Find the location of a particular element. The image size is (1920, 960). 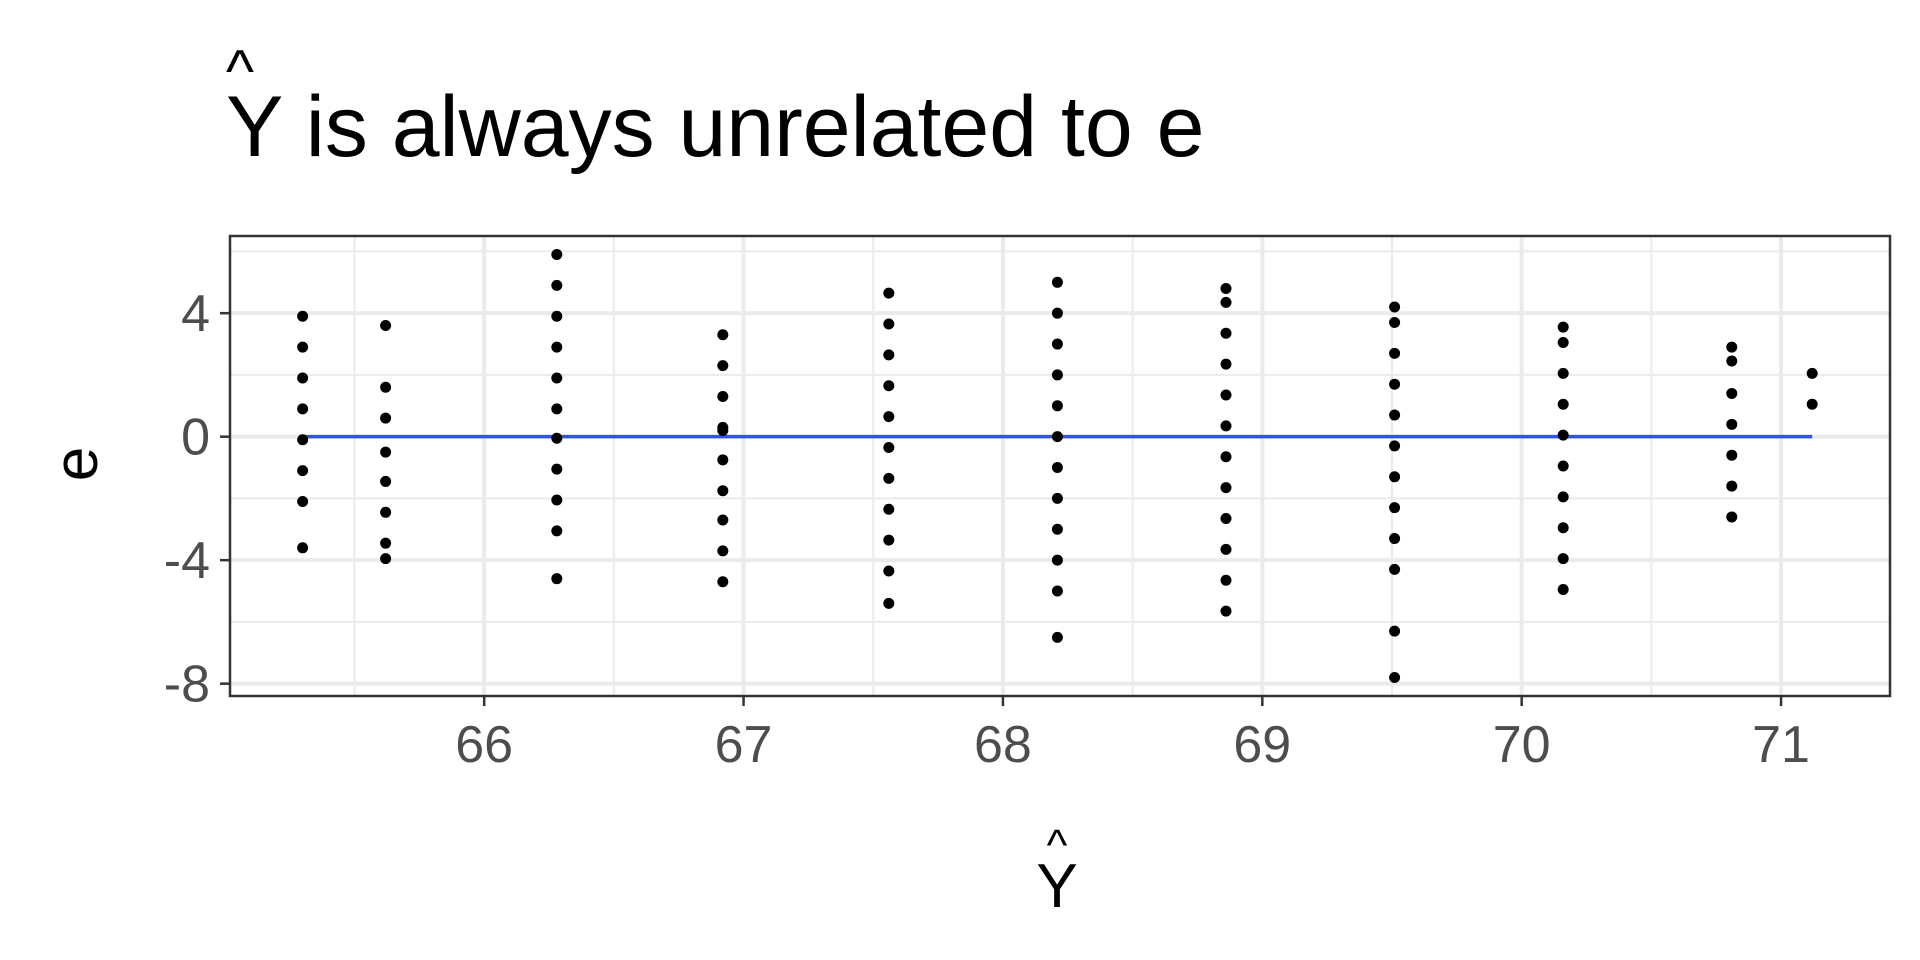

x-tick-label: 67 is located at coordinates (744, 745).